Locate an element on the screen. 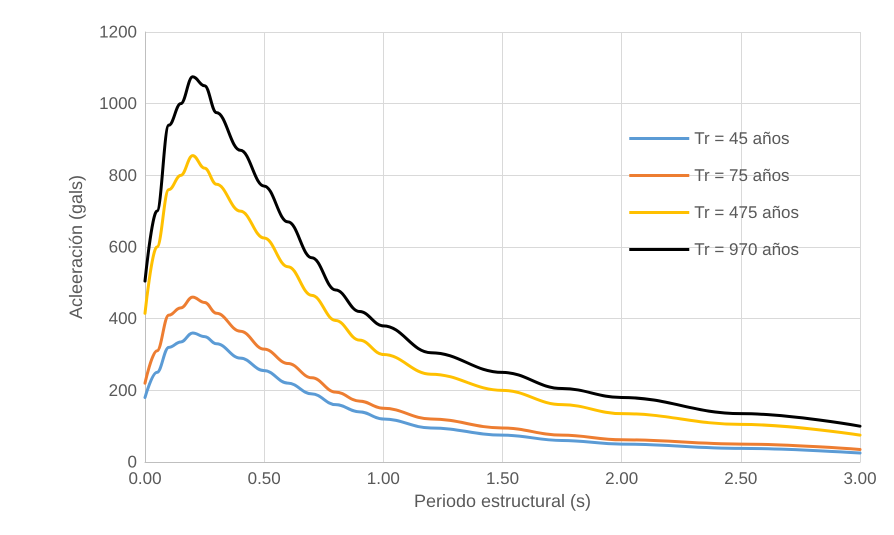 This screenshot has width=894, height=535. y-tick-label: 1000 is located at coordinates (118, 104).